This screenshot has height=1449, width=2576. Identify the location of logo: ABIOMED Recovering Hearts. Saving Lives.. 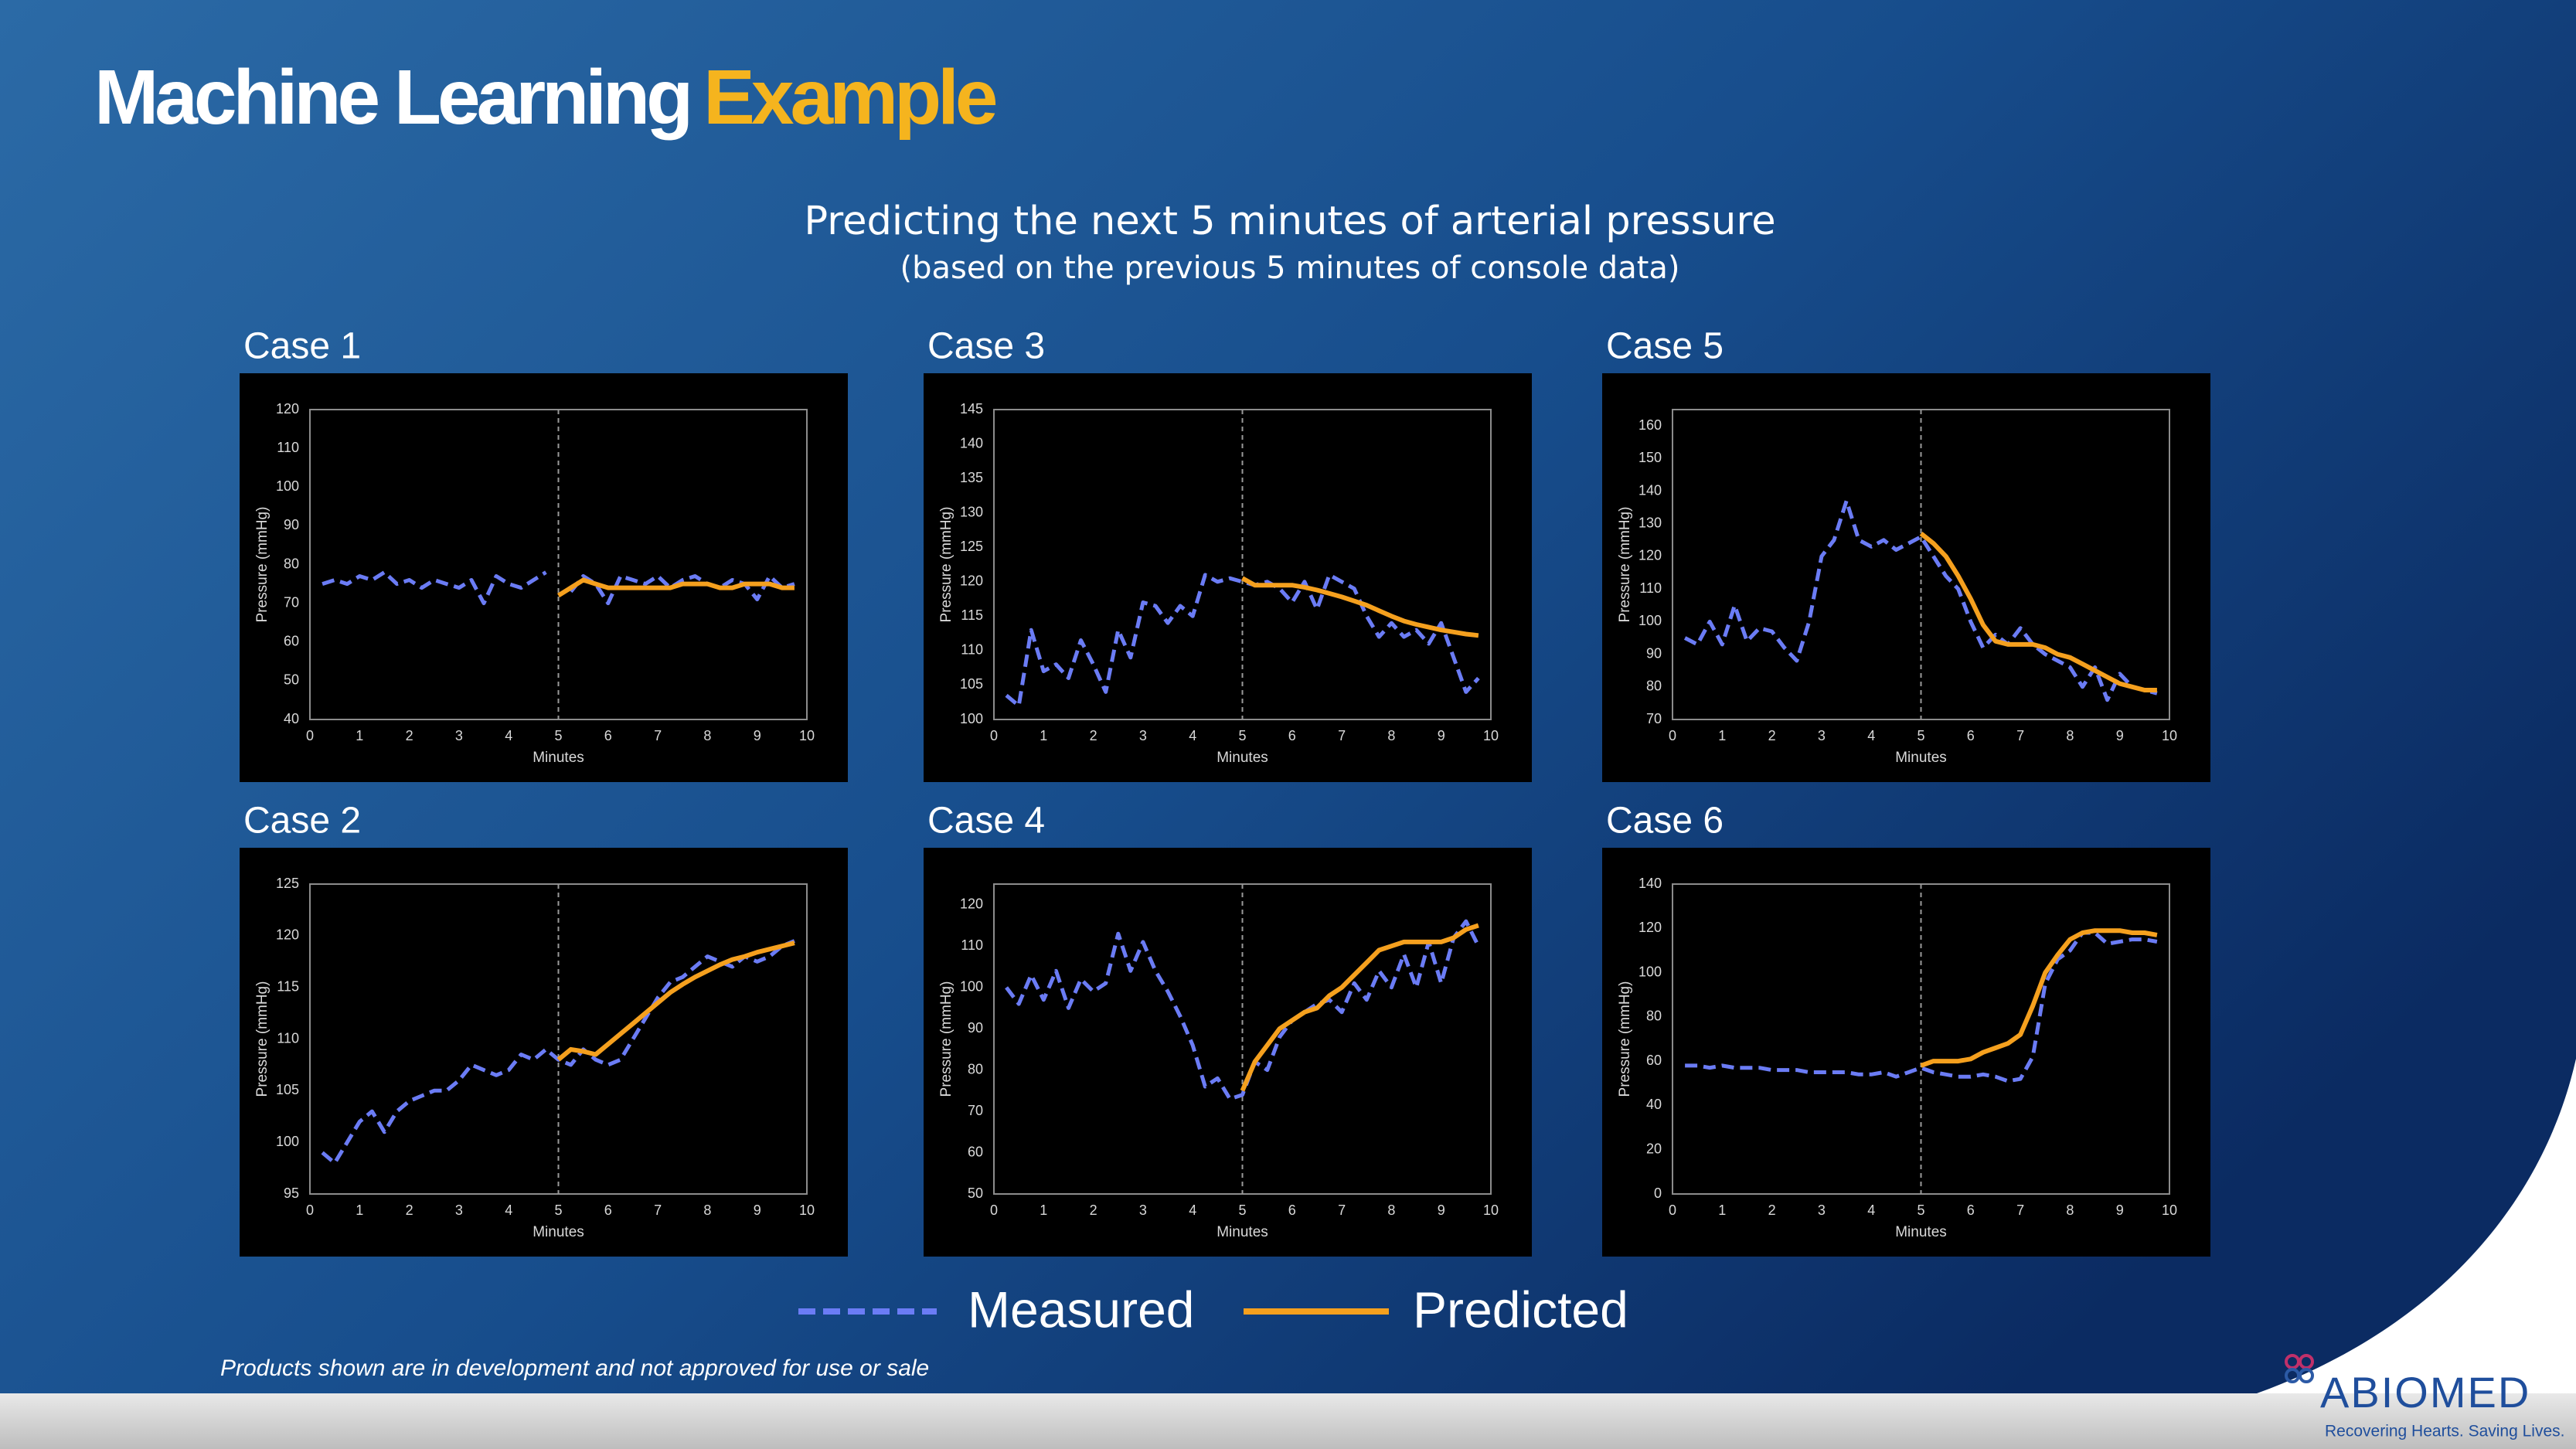
(2424, 1397).